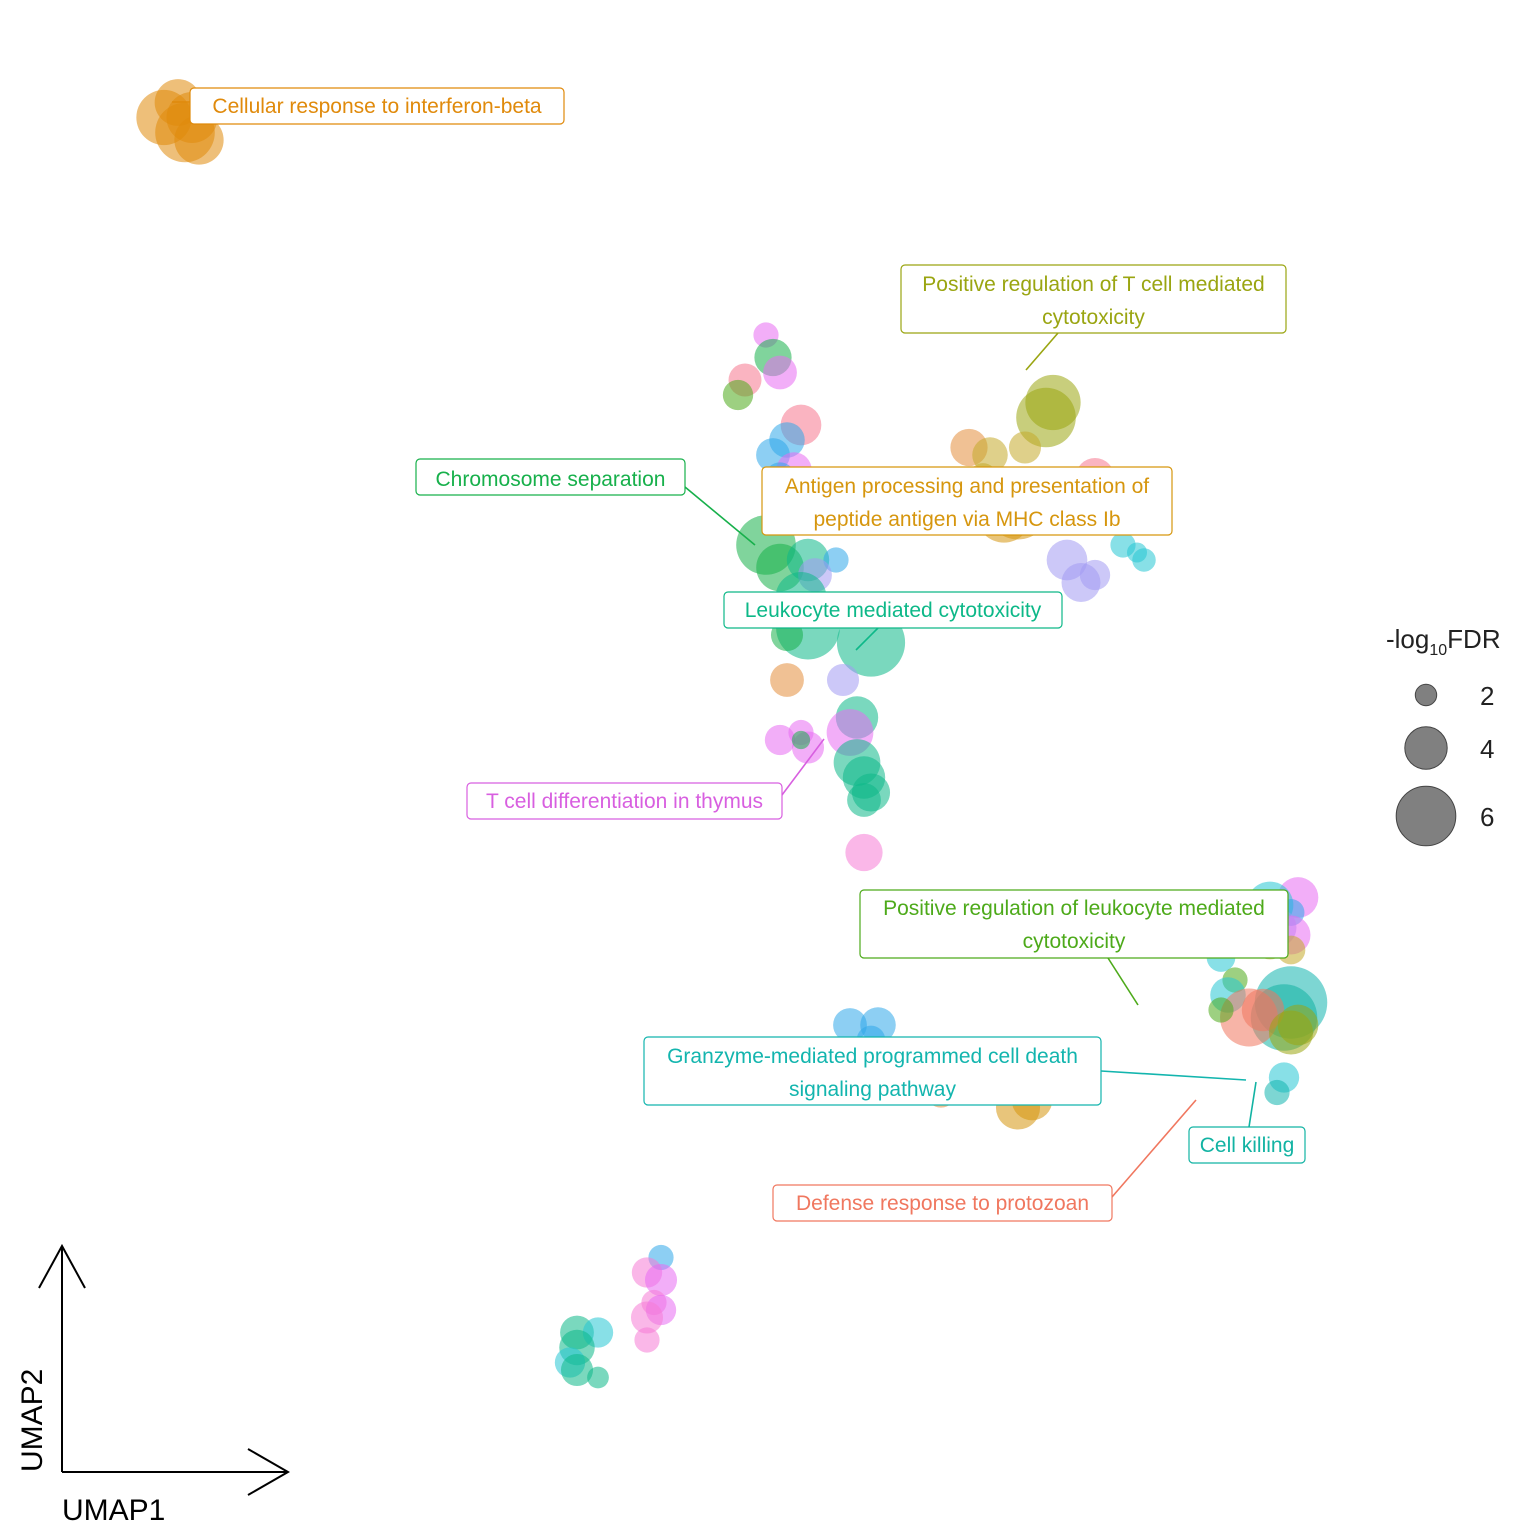  What do you see at coordinates (1407, 639) in the screenshot?
I see `legend-title-prefix: -log` at bounding box center [1407, 639].